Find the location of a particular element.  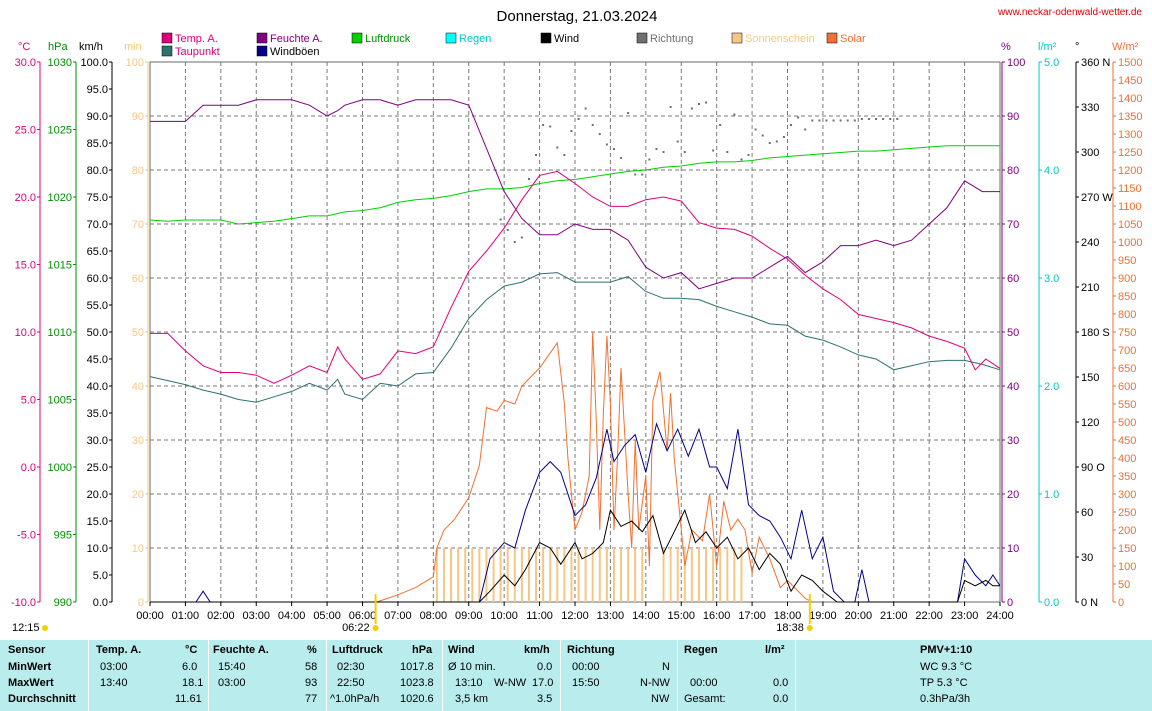

solar-tick-label: 1300 is located at coordinates (1130, 135).